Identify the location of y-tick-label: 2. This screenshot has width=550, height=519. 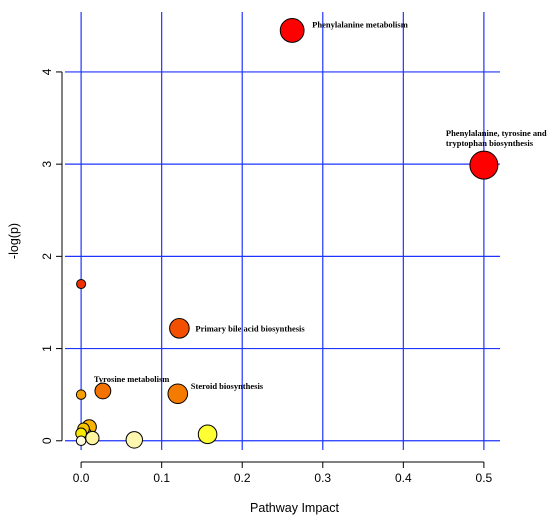
(47, 256).